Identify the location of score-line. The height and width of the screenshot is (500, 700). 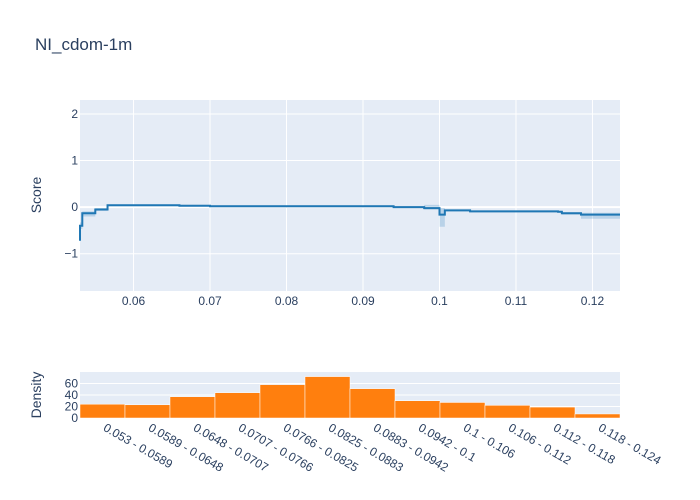
(349, 222).